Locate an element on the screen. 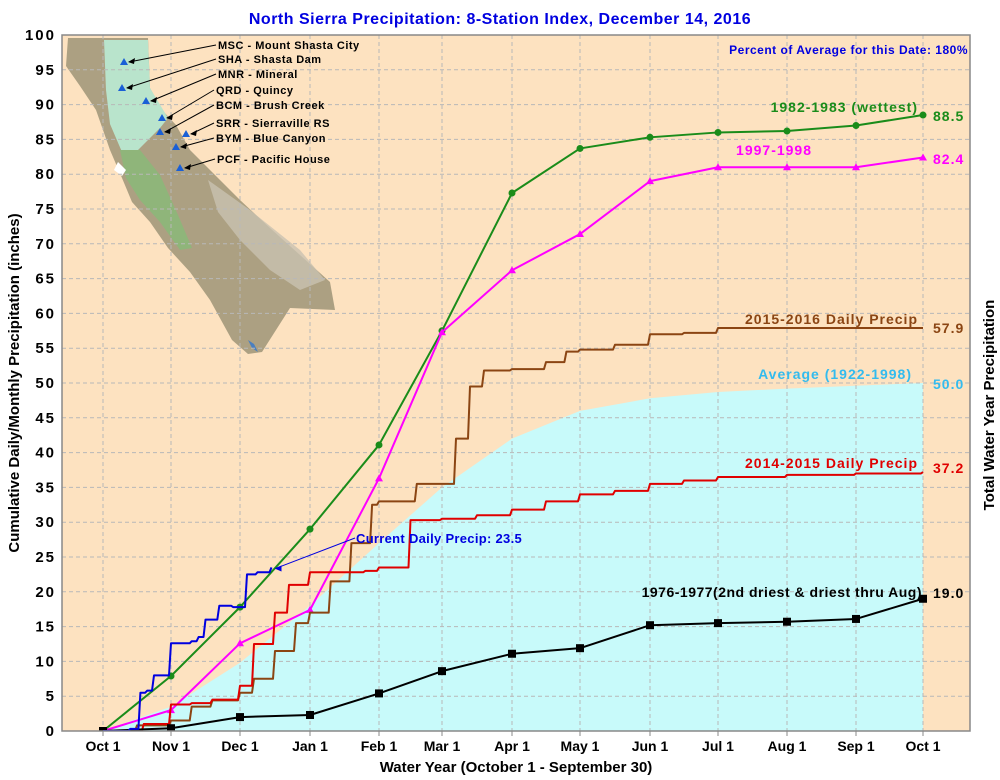 The height and width of the screenshot is (780, 1000). y-tick-label: 60 is located at coordinates (45, 313).